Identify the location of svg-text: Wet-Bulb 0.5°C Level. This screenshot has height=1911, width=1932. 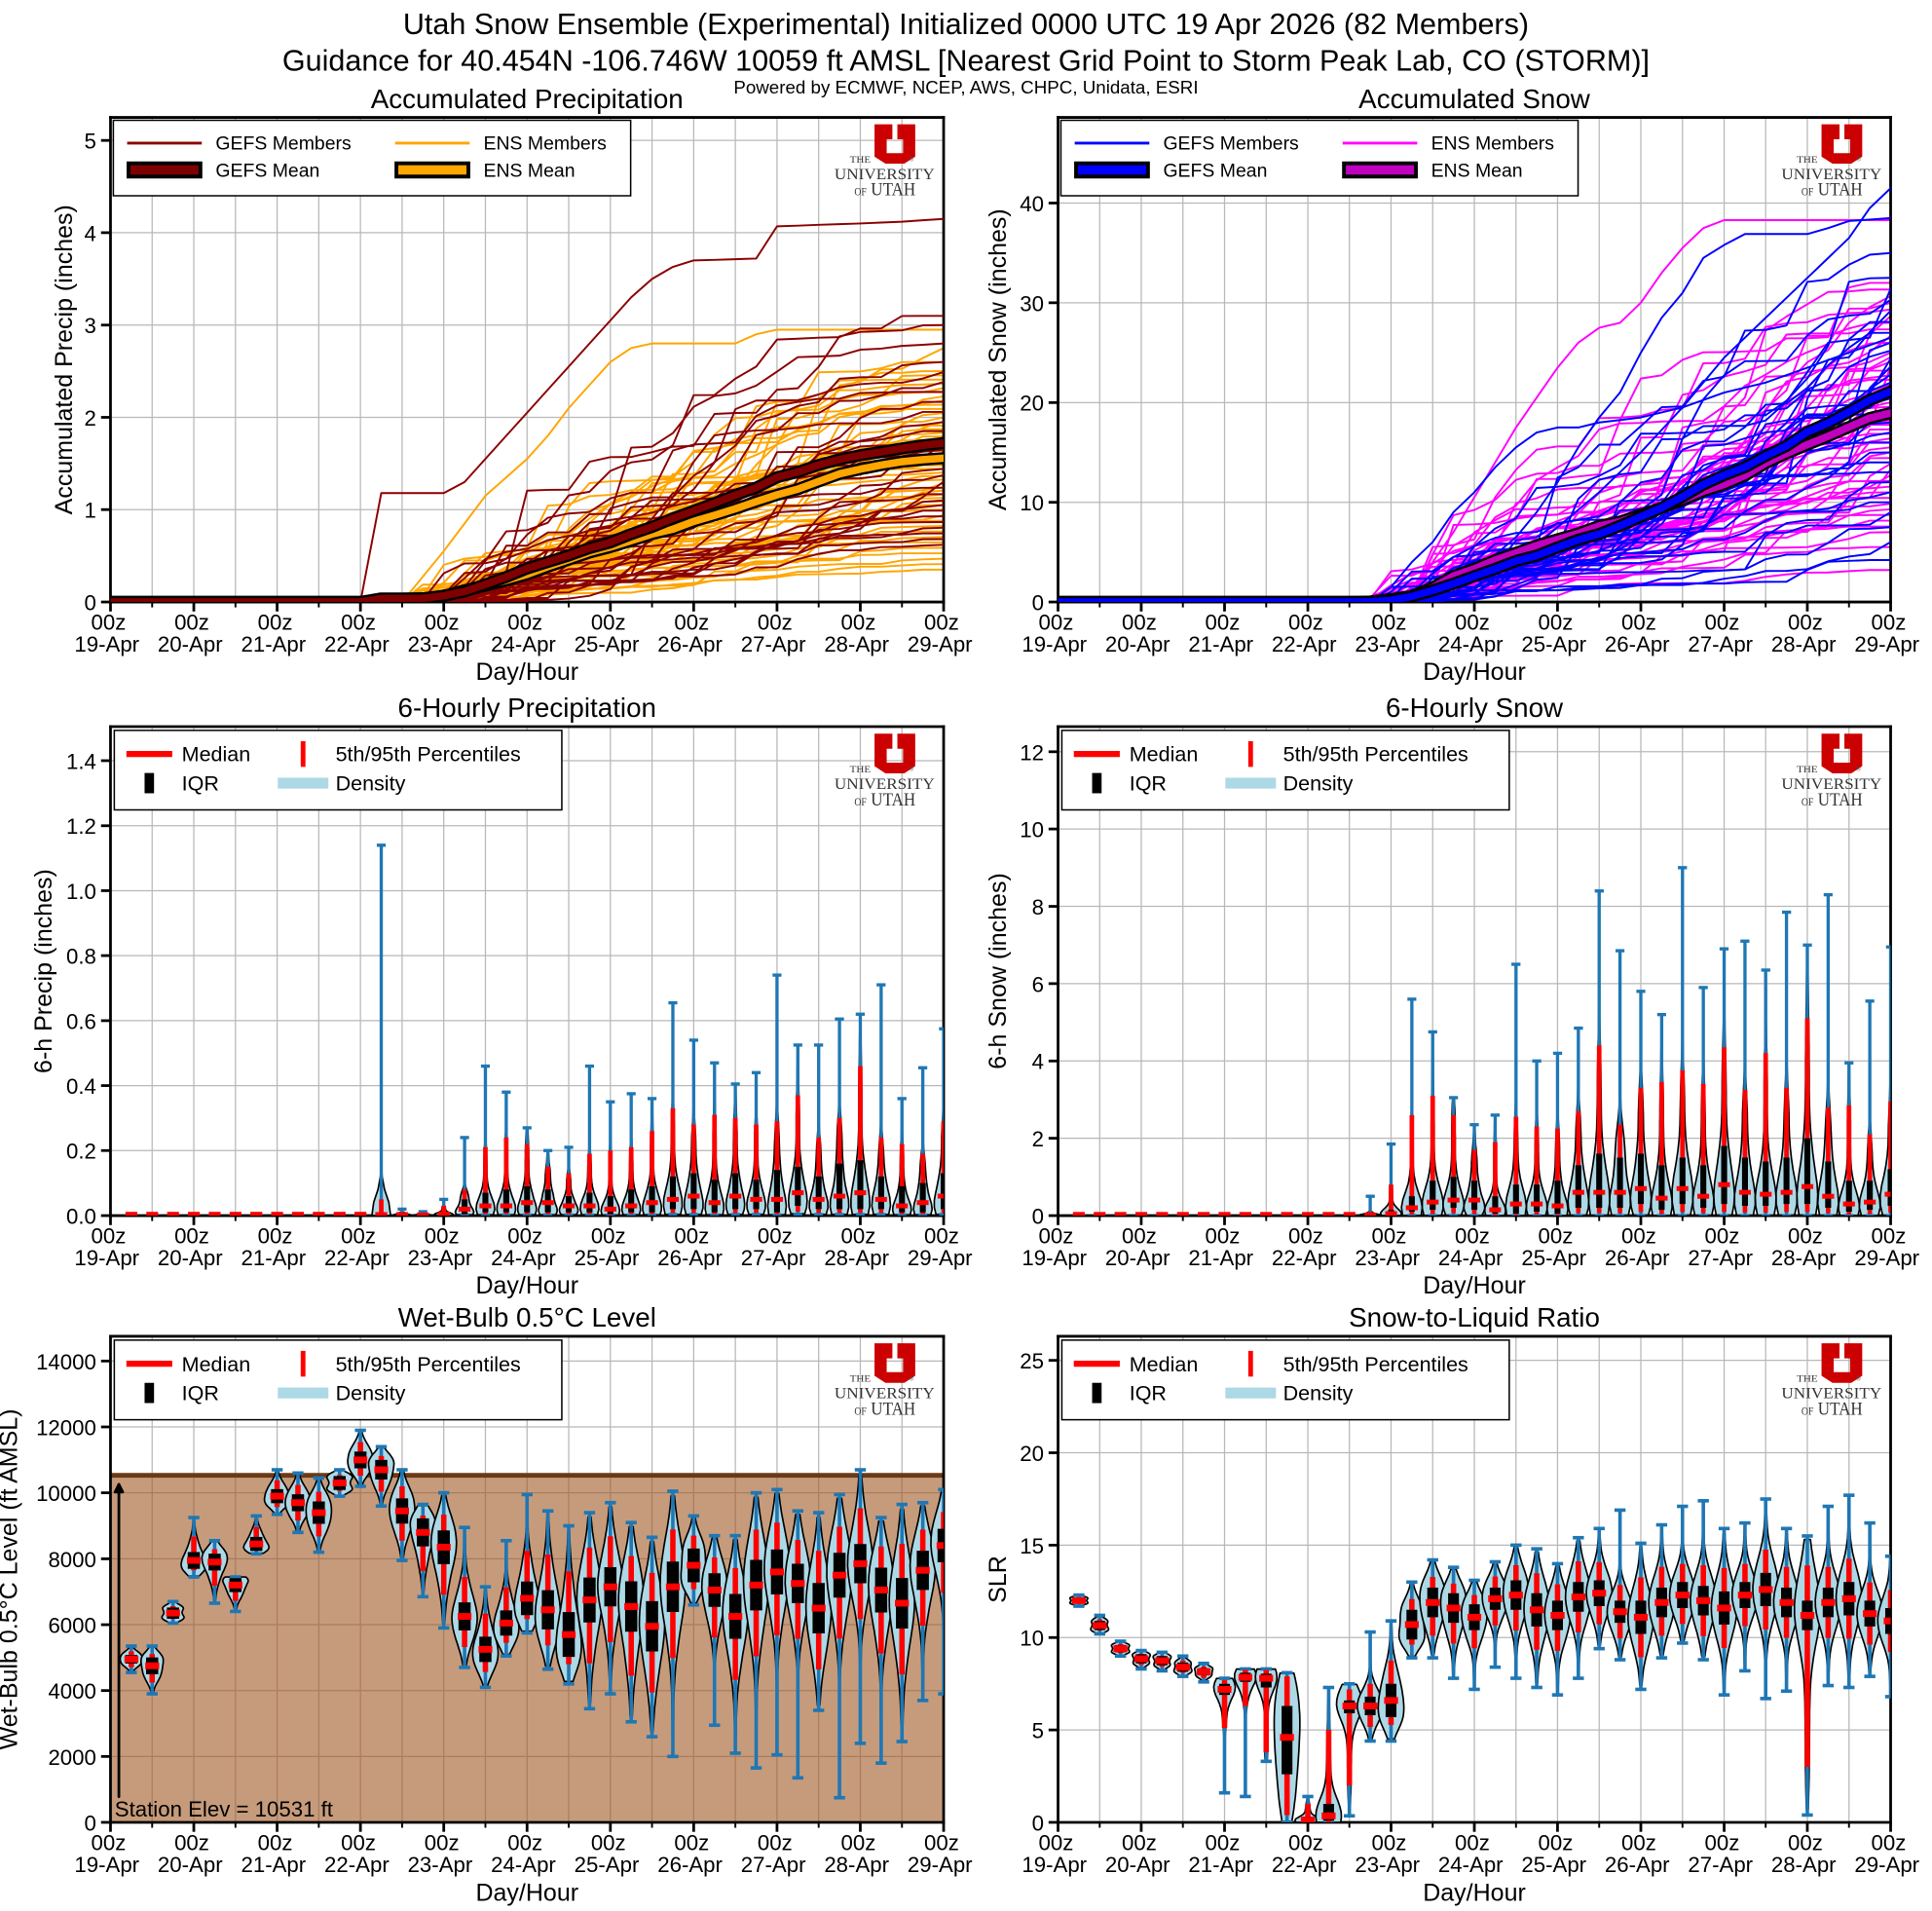
(527, 1317).